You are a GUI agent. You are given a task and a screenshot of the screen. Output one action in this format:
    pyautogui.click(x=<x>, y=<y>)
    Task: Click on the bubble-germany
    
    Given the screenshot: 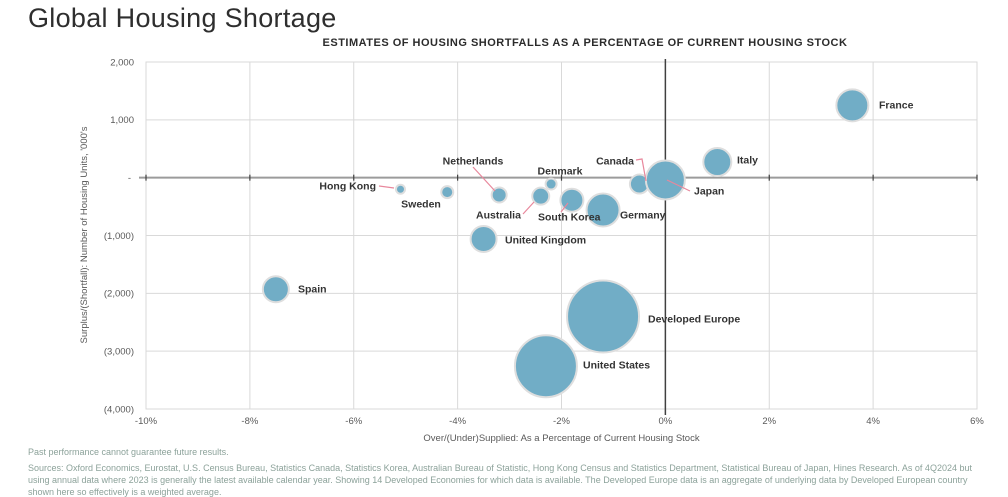 What is the action you would take?
    pyautogui.click(x=603, y=210)
    